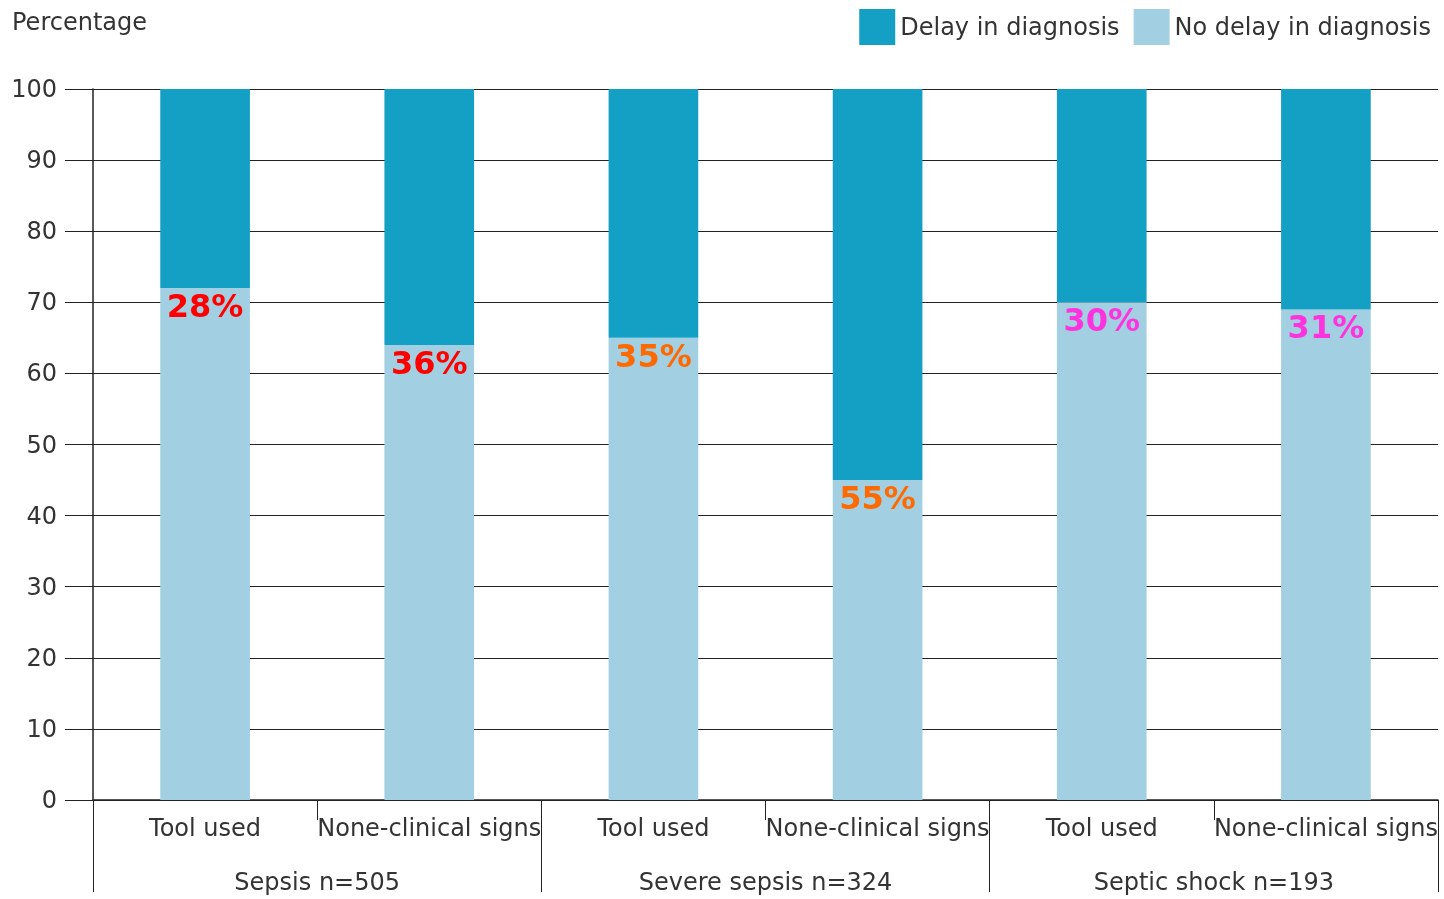  I want to click on data-label: 36%, so click(429, 362).